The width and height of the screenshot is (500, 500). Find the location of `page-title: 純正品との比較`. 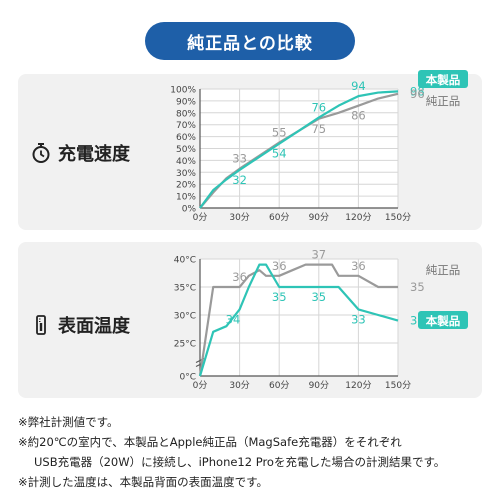

page-title: 純正品との比較 is located at coordinates (250, 41).